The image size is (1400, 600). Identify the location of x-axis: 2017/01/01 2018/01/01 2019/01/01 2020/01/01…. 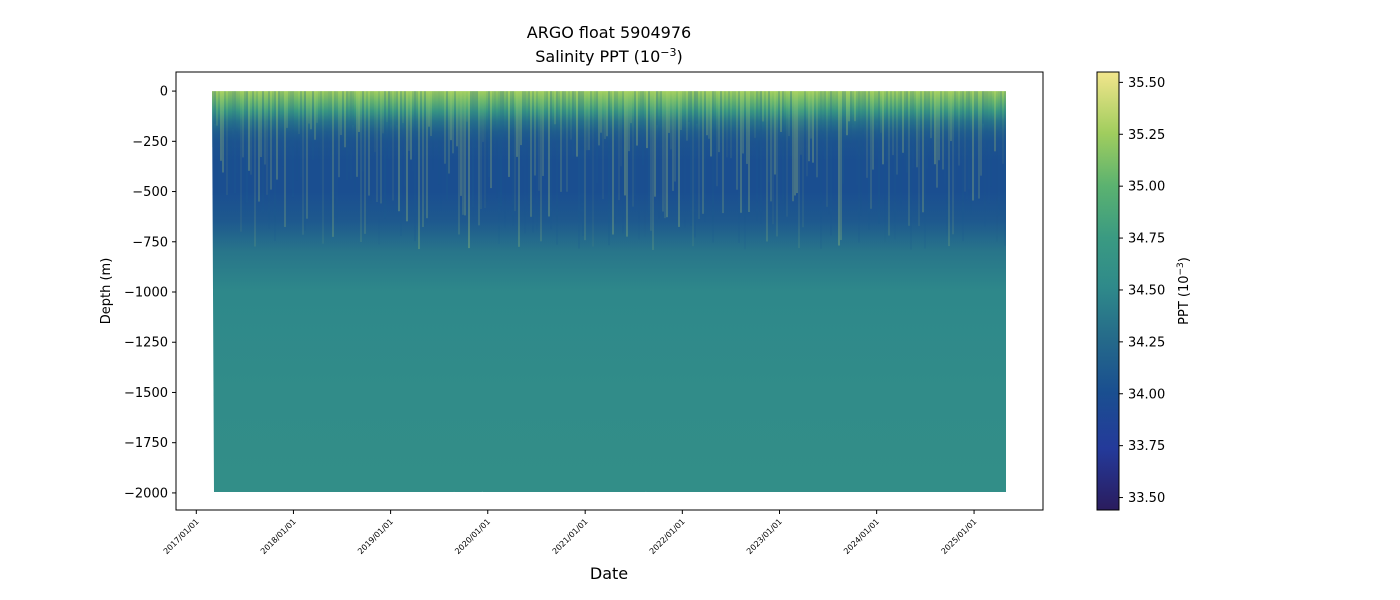
(570, 533).